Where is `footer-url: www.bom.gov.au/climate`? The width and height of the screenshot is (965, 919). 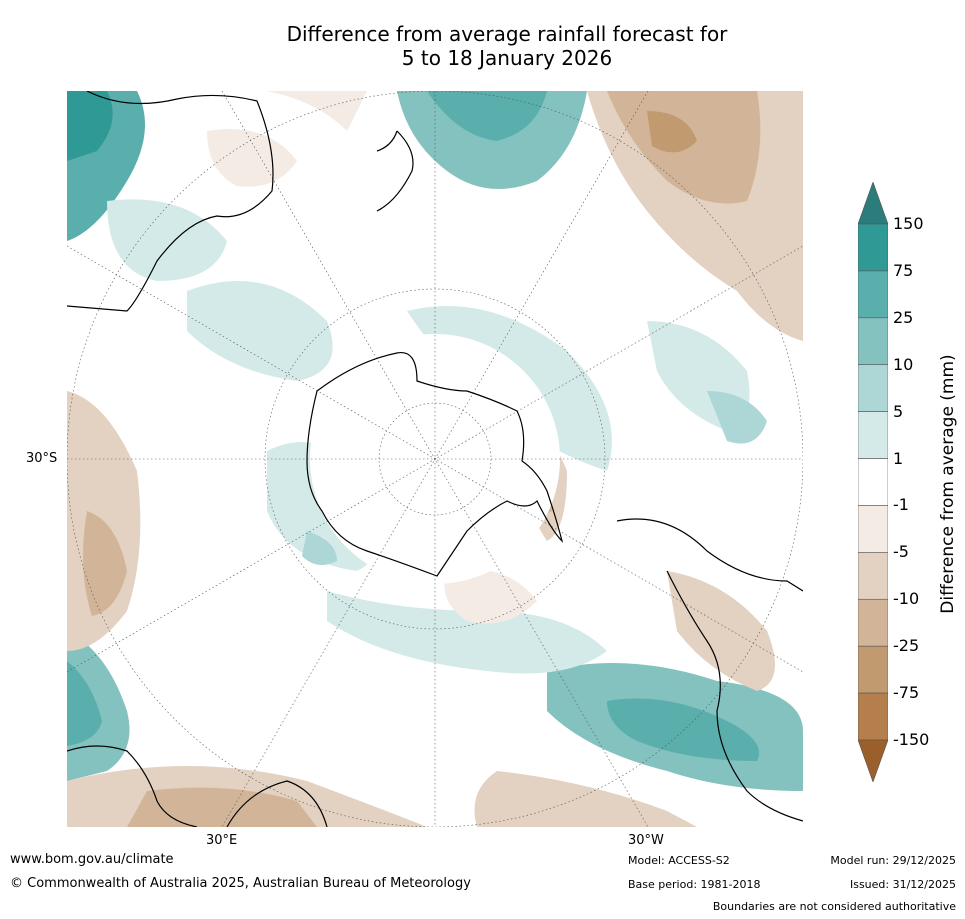 footer-url: www.bom.gov.au/climate is located at coordinates (92, 859).